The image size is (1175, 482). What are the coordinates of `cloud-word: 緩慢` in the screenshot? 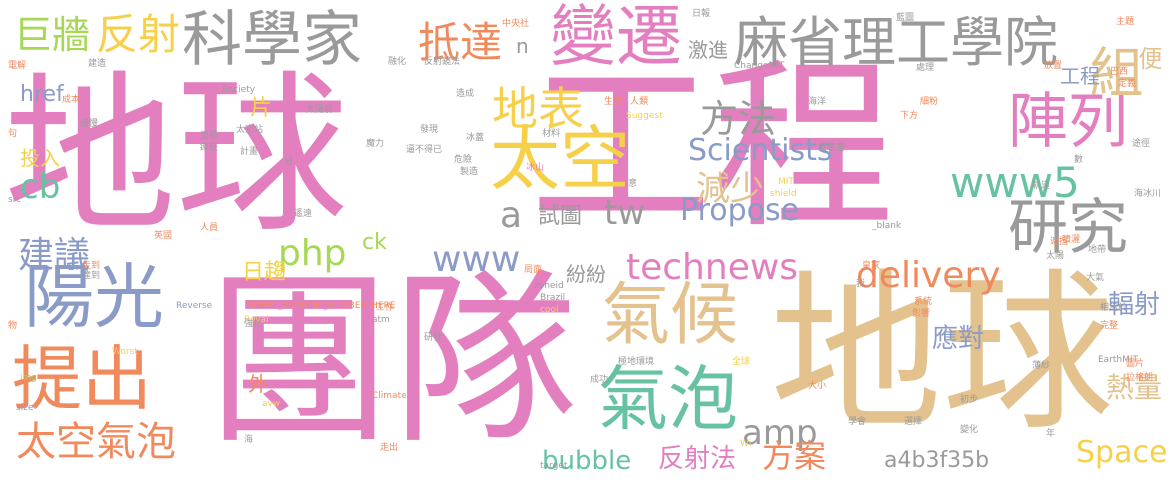 It's located at (89, 124).